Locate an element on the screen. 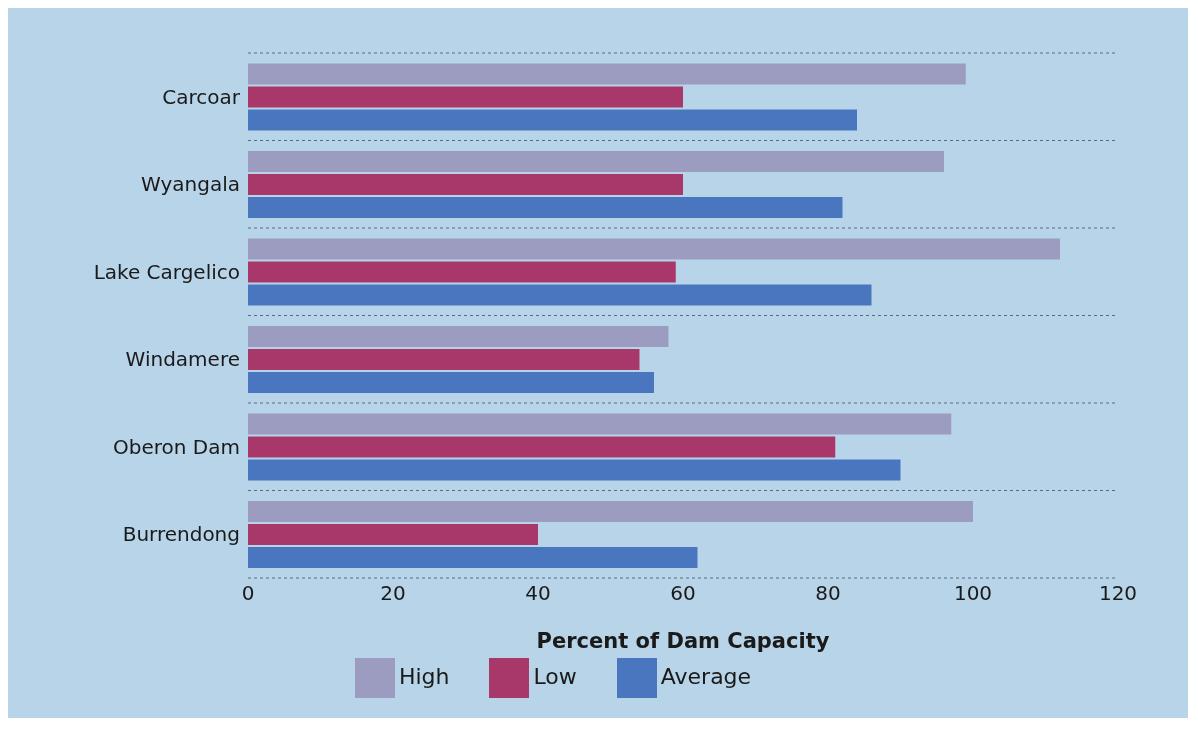 This screenshot has height=729, width=1198. y-tick-label: Wyangala is located at coordinates (190, 184).